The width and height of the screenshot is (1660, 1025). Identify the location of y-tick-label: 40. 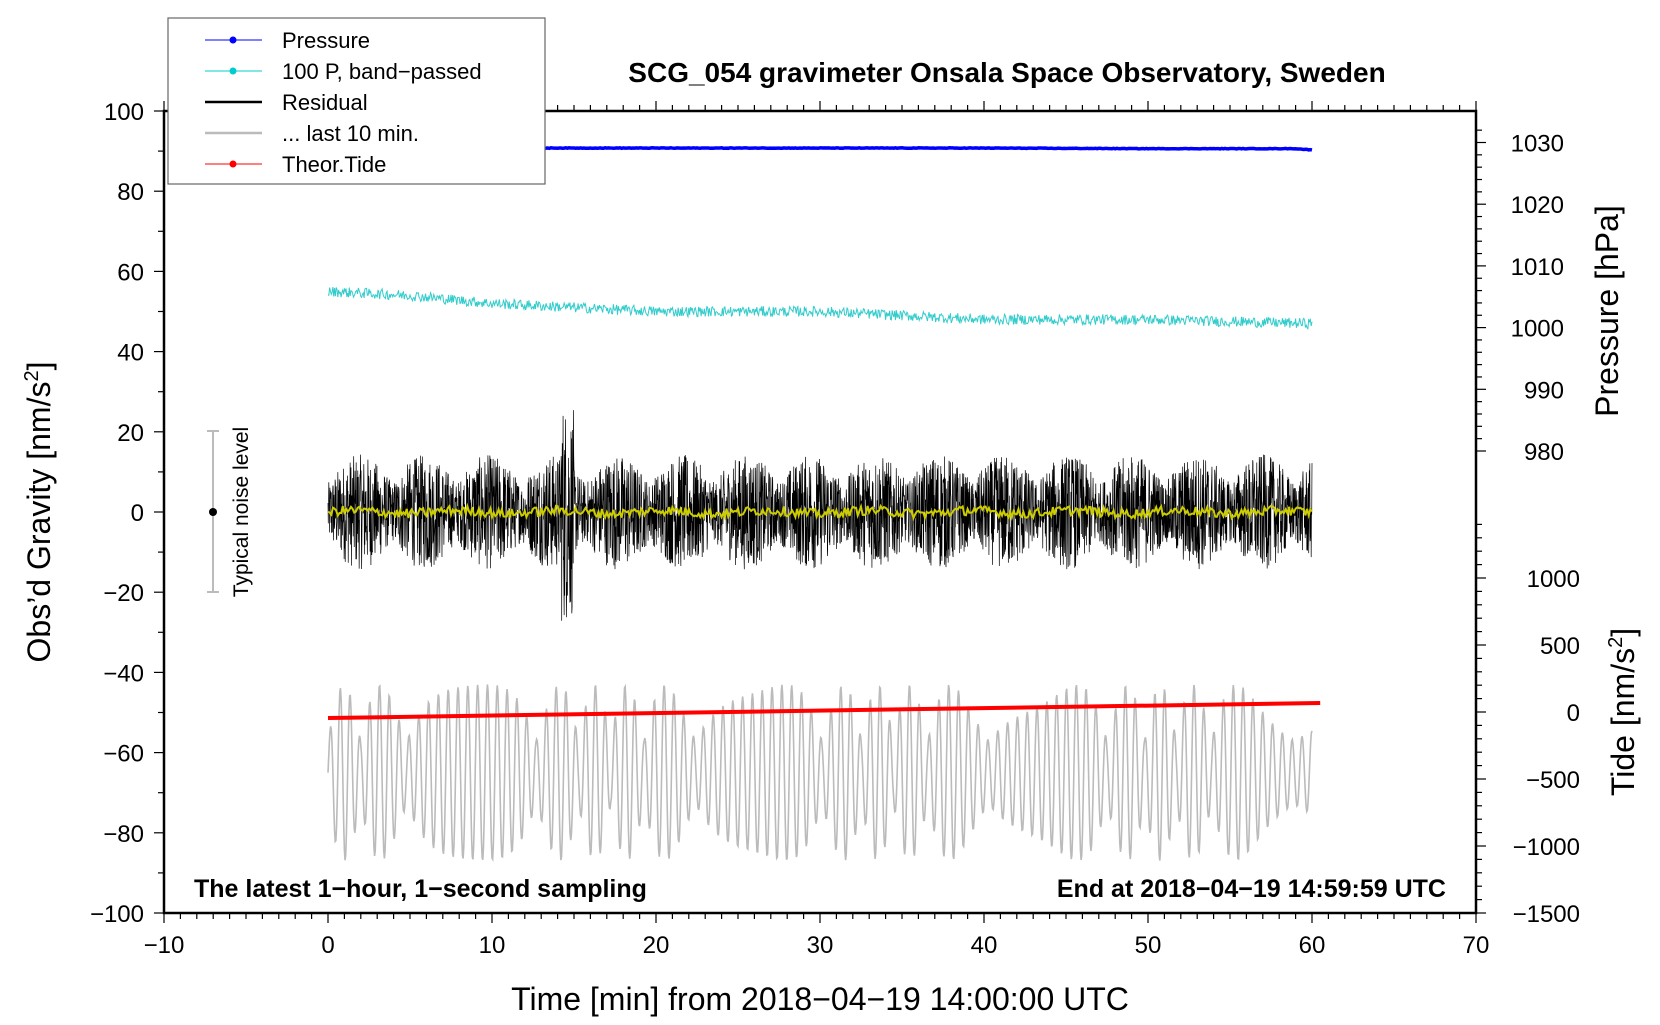
(130, 353).